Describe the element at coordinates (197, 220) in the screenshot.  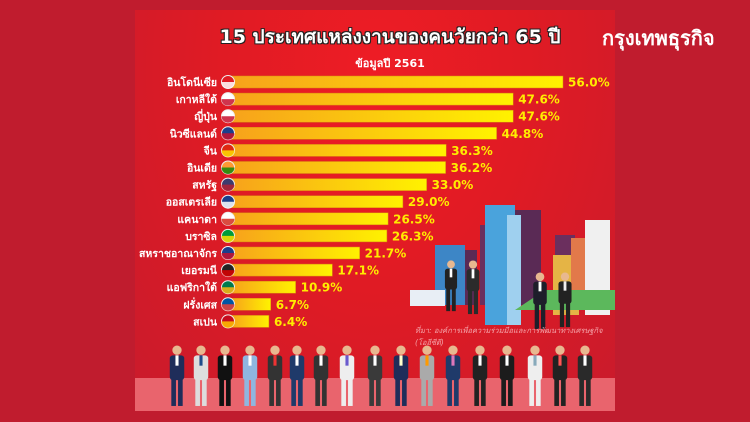
I see `category-label: แคนาดา` at that location.